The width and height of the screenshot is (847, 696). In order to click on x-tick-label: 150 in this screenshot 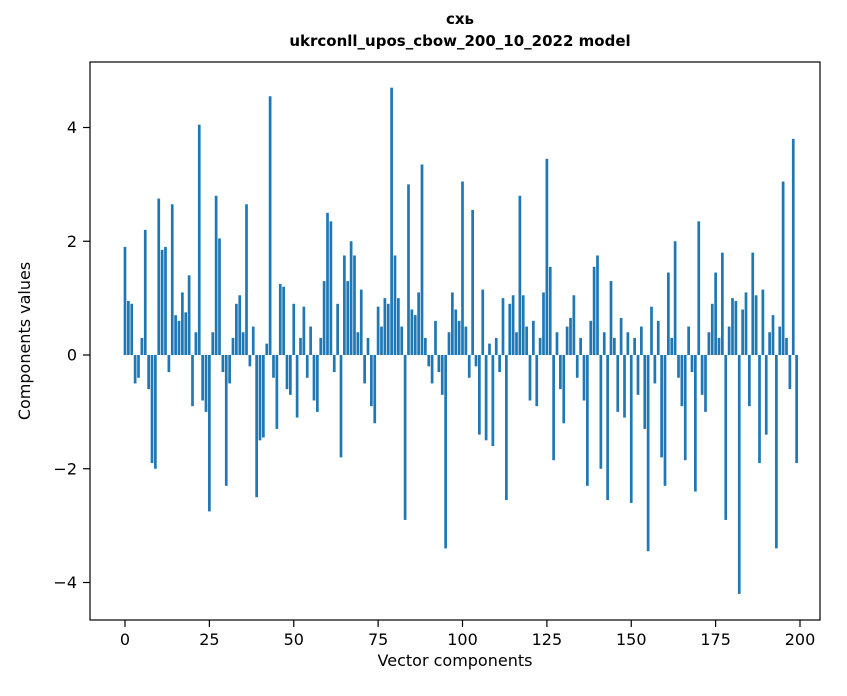, I will do `click(631, 639)`.